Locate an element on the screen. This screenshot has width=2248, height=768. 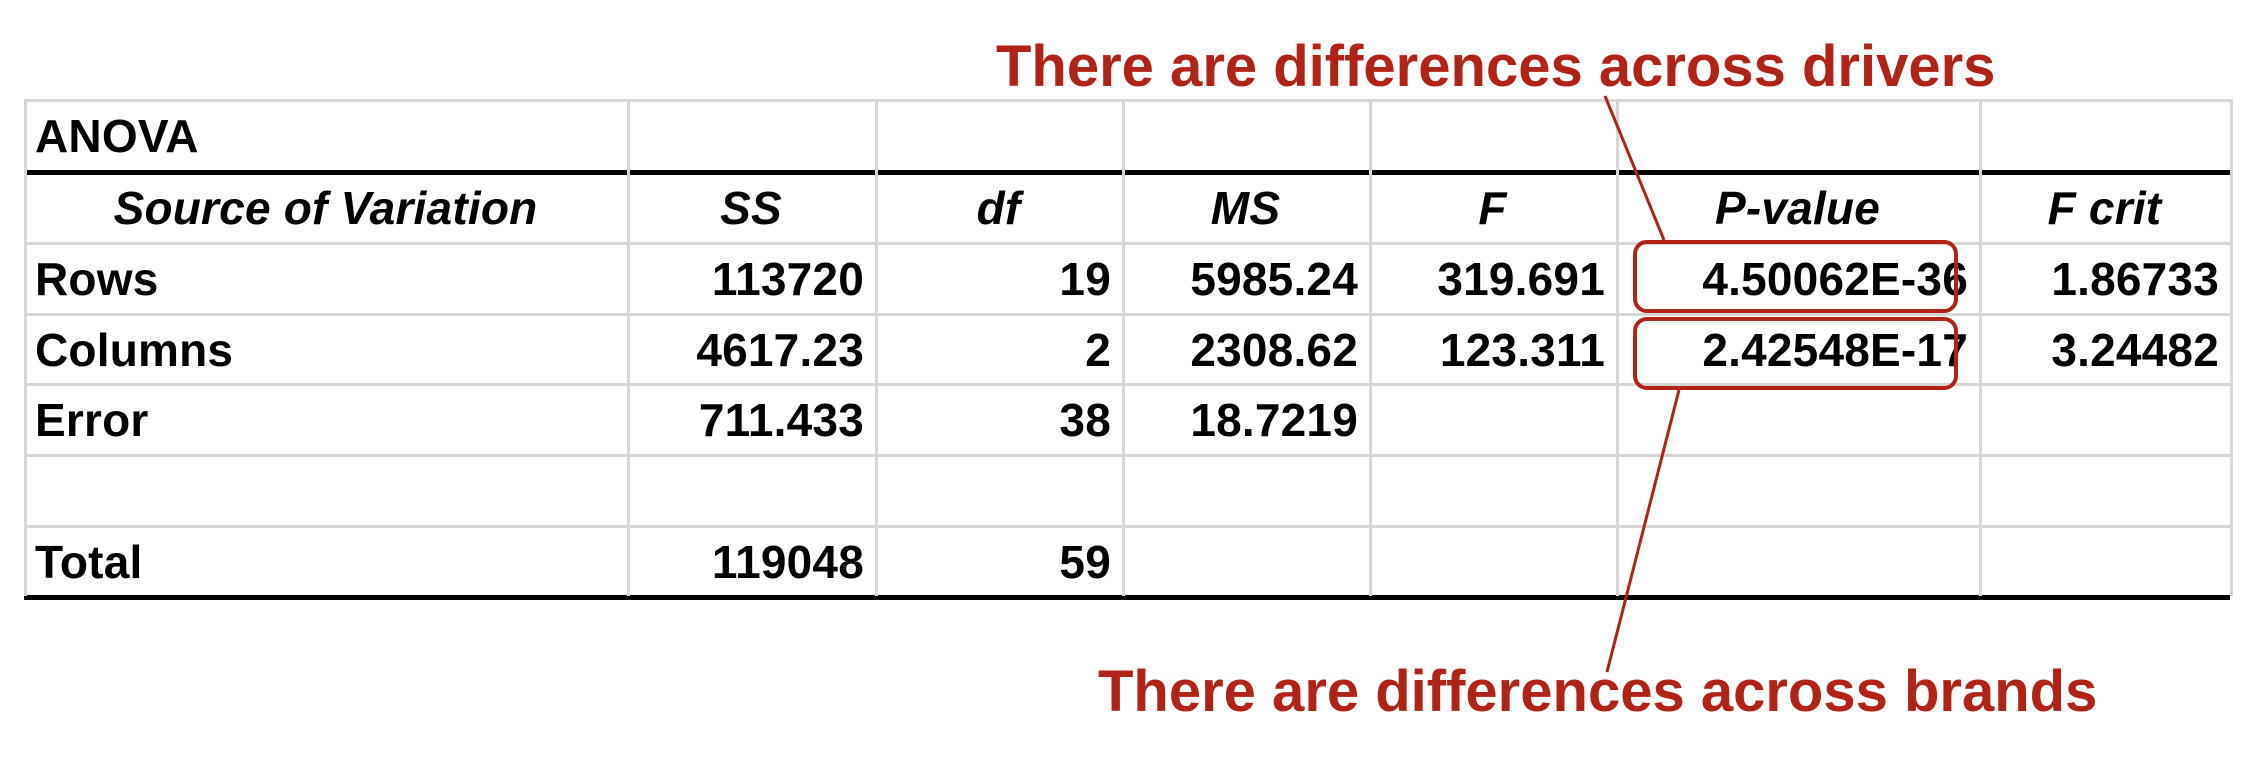
column-header: MS is located at coordinates (1245, 208).